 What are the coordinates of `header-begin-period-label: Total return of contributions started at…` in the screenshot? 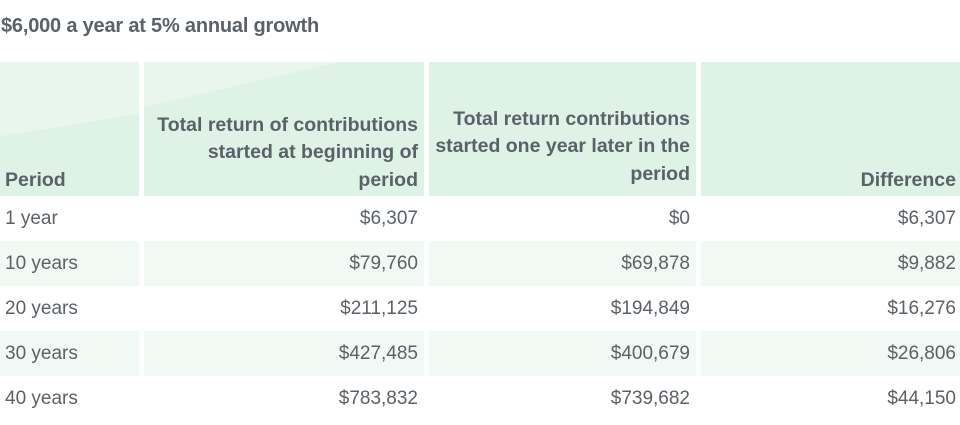 It's located at (287, 152).